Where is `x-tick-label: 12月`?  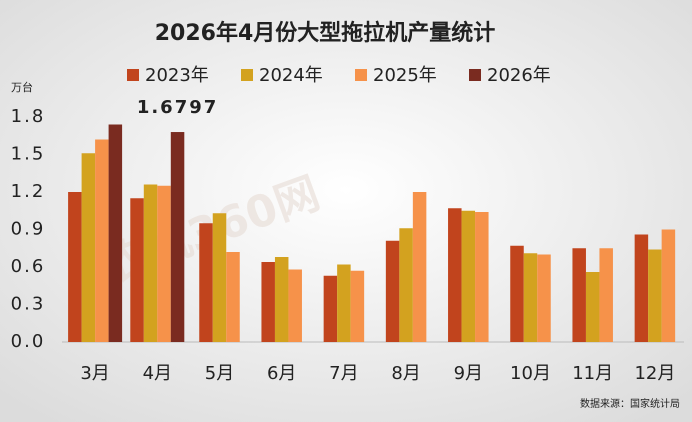
x-tick-label: 12月 is located at coordinates (654, 373).